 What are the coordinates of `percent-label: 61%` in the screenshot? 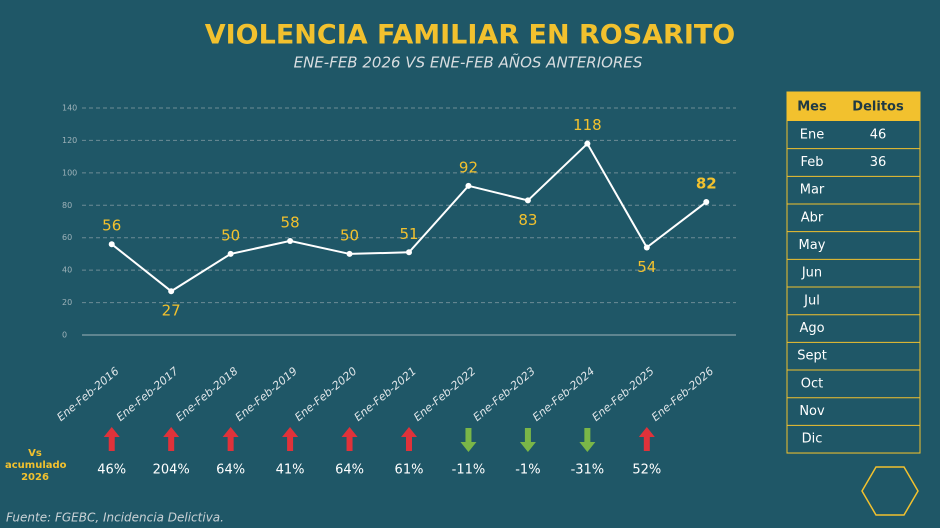 It's located at (409, 470).